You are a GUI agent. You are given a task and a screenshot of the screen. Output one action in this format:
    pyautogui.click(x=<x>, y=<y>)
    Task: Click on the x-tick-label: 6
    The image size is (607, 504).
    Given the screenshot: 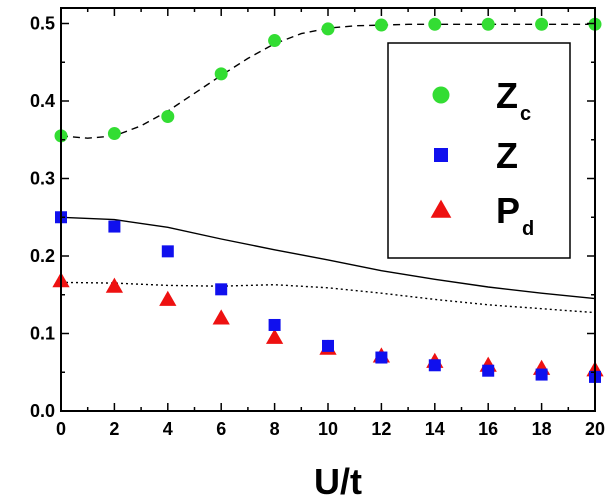 What is the action you would take?
    pyautogui.click(x=221, y=429)
    